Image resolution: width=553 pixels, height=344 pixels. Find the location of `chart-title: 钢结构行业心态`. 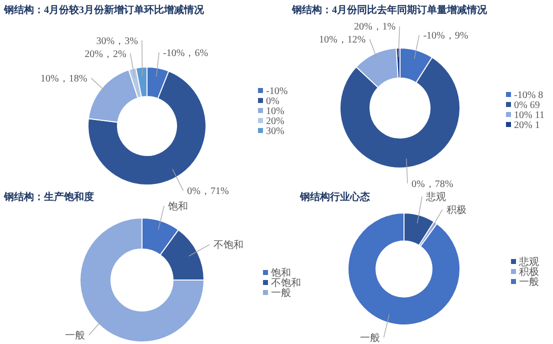

chart-title: 钢结构行业心态 is located at coordinates (335, 197).